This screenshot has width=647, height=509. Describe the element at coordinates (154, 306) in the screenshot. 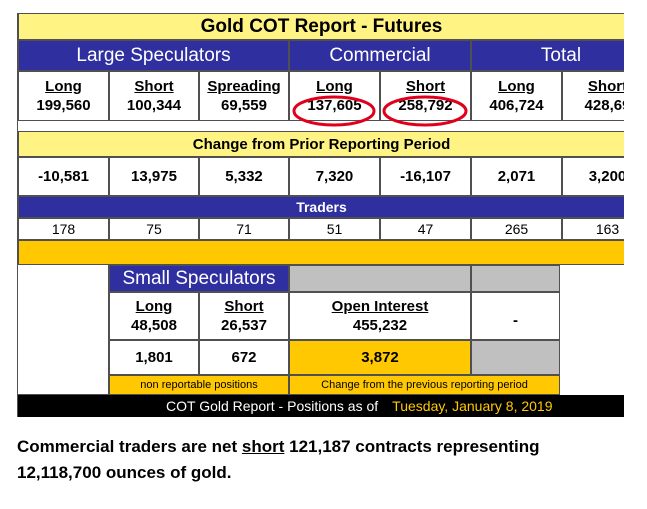

I see `small-long-label: Long` at that location.